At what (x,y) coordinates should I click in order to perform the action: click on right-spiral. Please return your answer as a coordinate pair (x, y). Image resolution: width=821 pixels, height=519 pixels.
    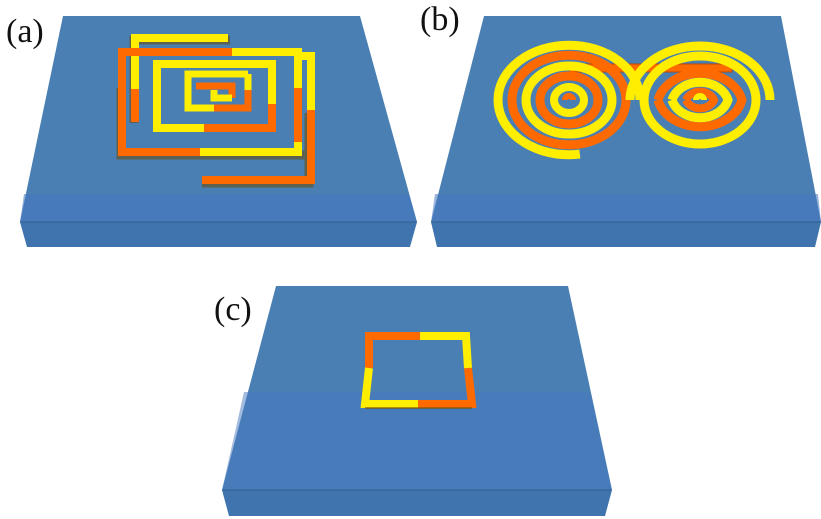
    Looking at the image, I should click on (700, 95).